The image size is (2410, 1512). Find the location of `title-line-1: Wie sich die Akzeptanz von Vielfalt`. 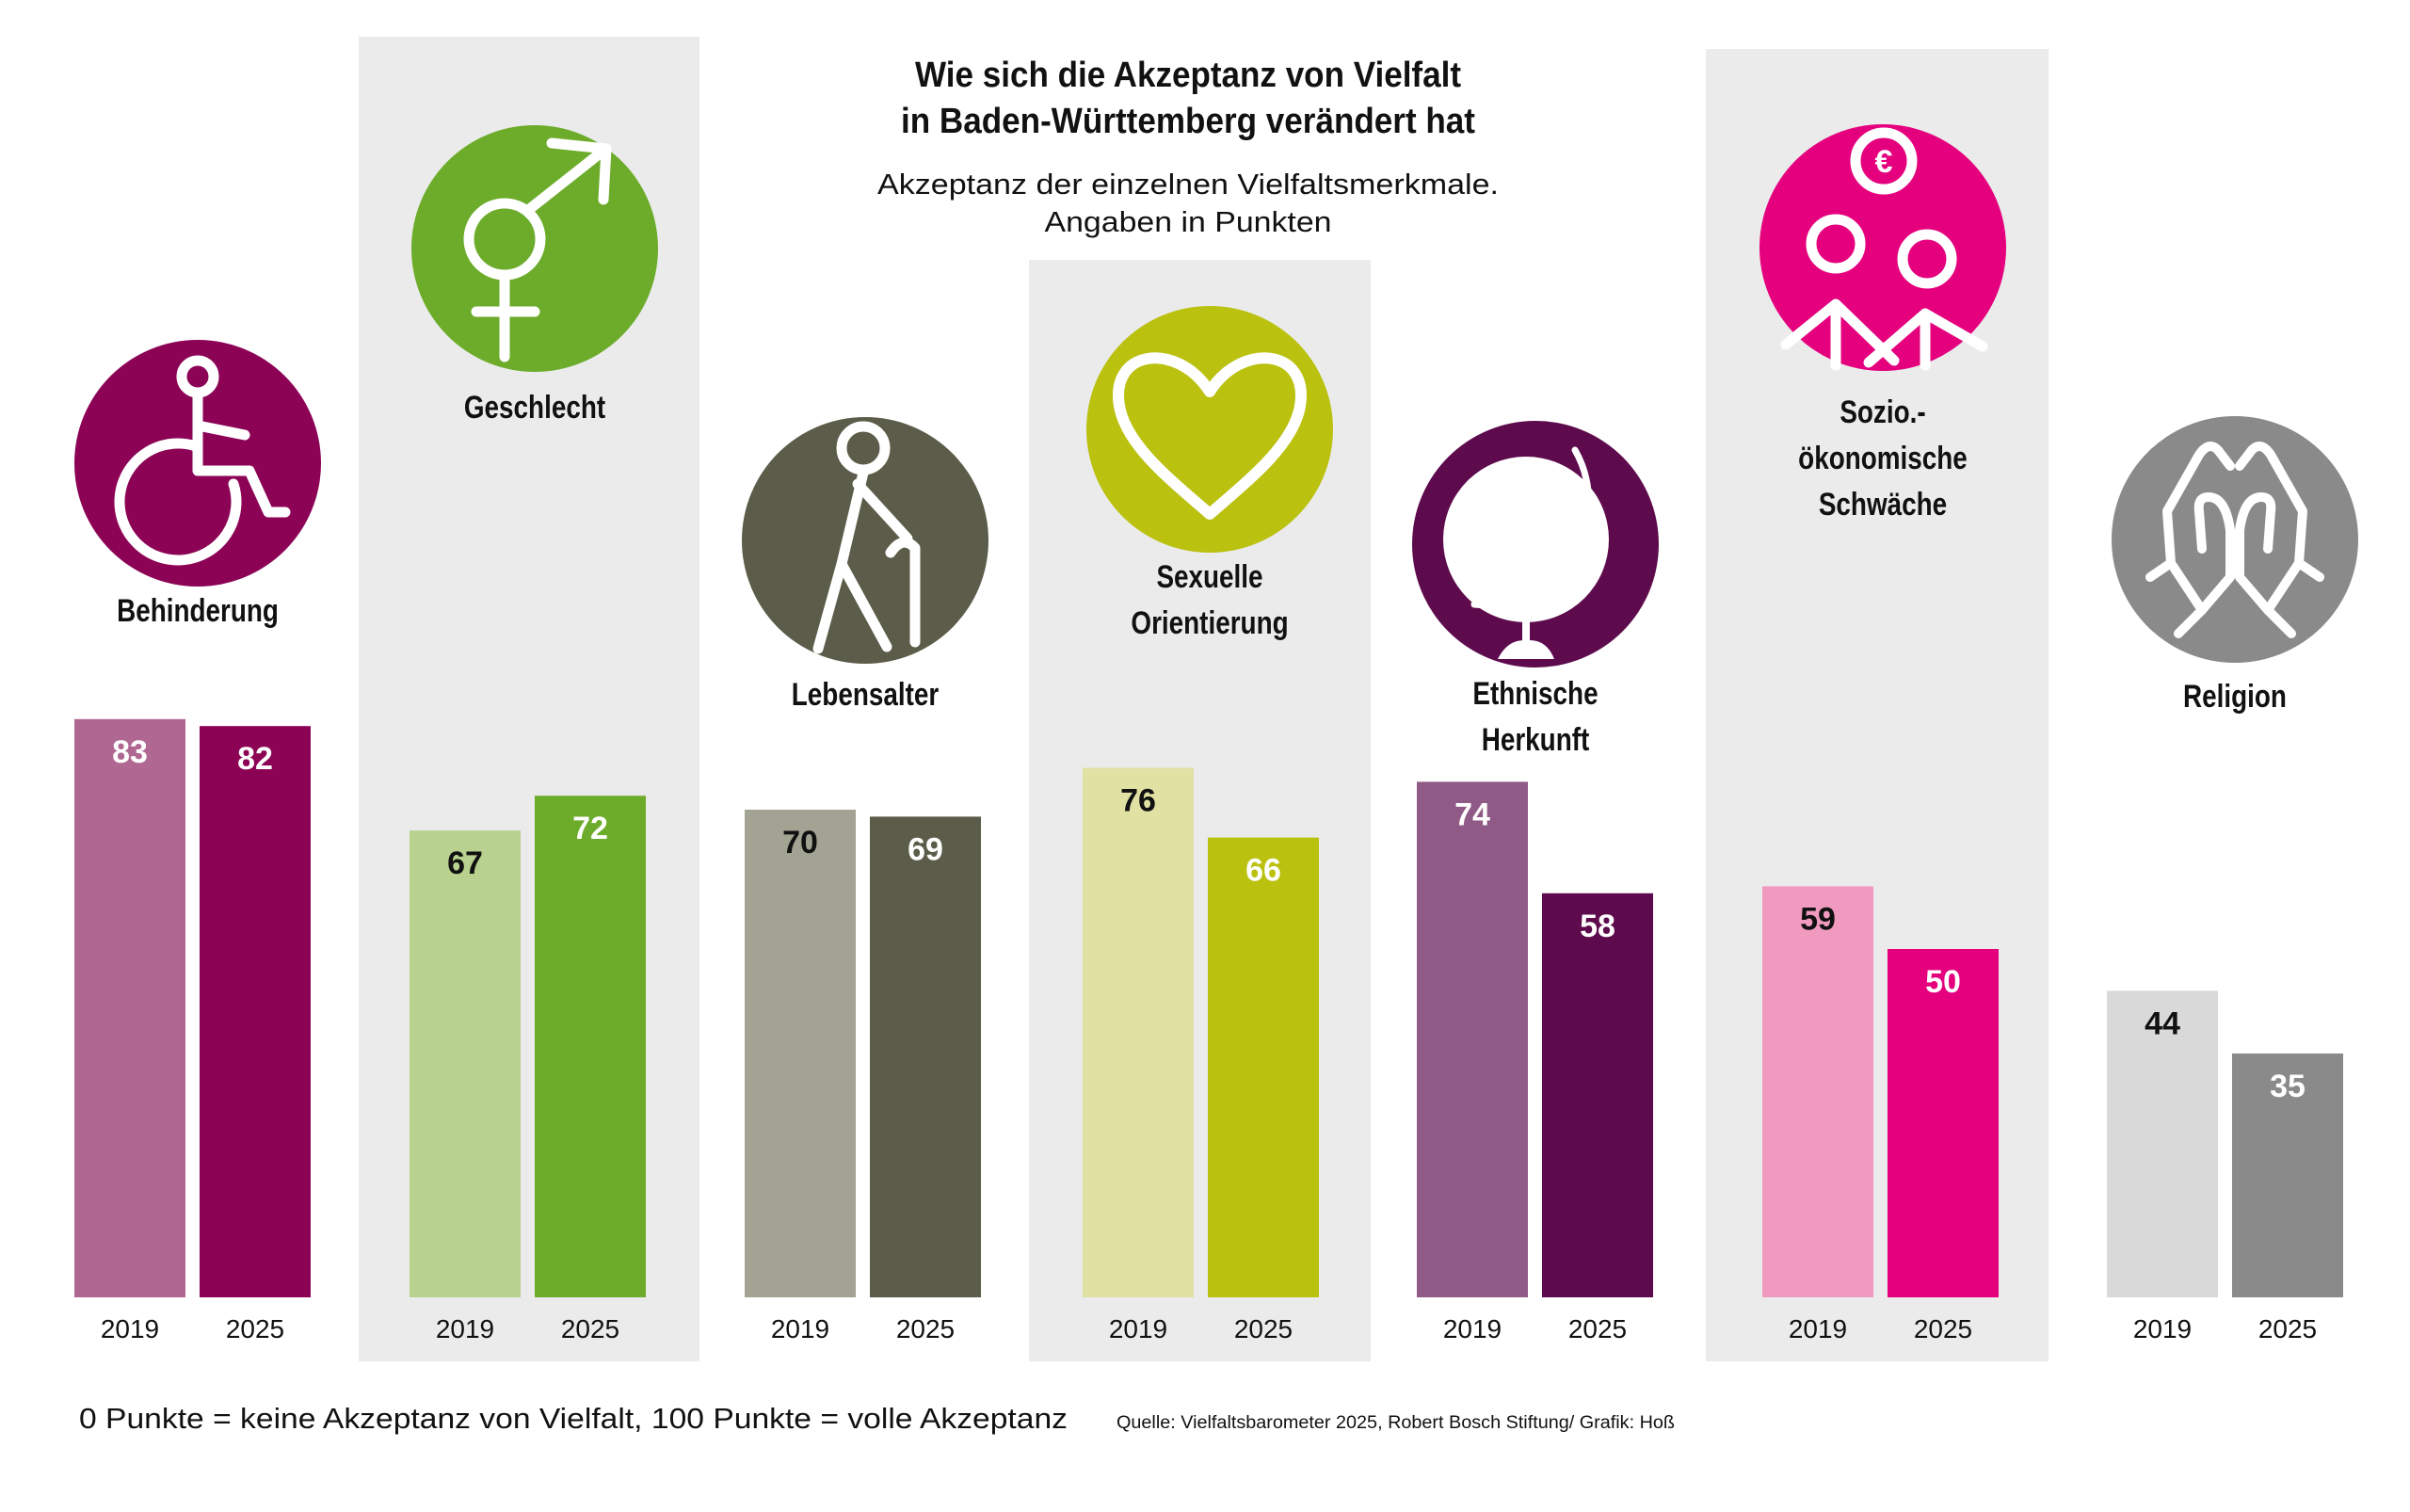

title-line-1: Wie sich die Akzeptanz von Vielfalt is located at coordinates (1188, 75).